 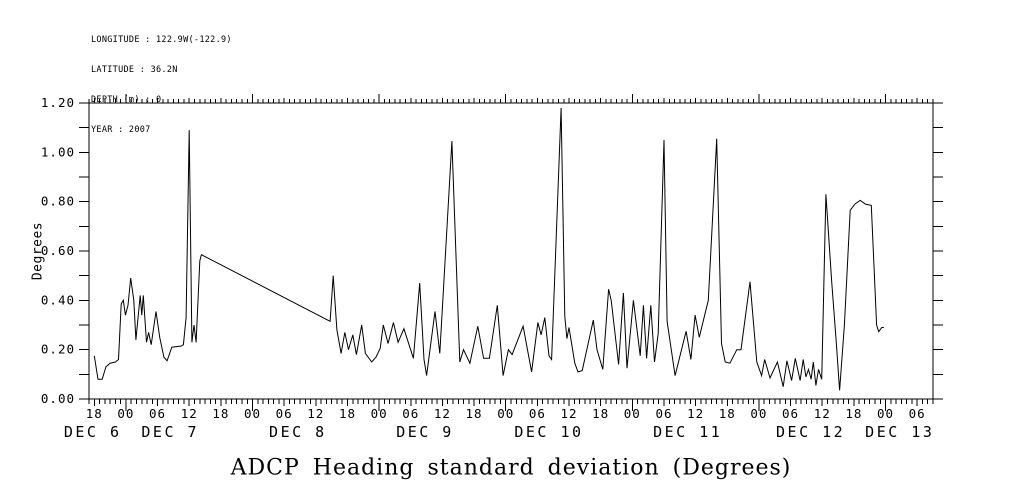 I want to click on x-date-label: DEC 9, so click(x=425, y=432).